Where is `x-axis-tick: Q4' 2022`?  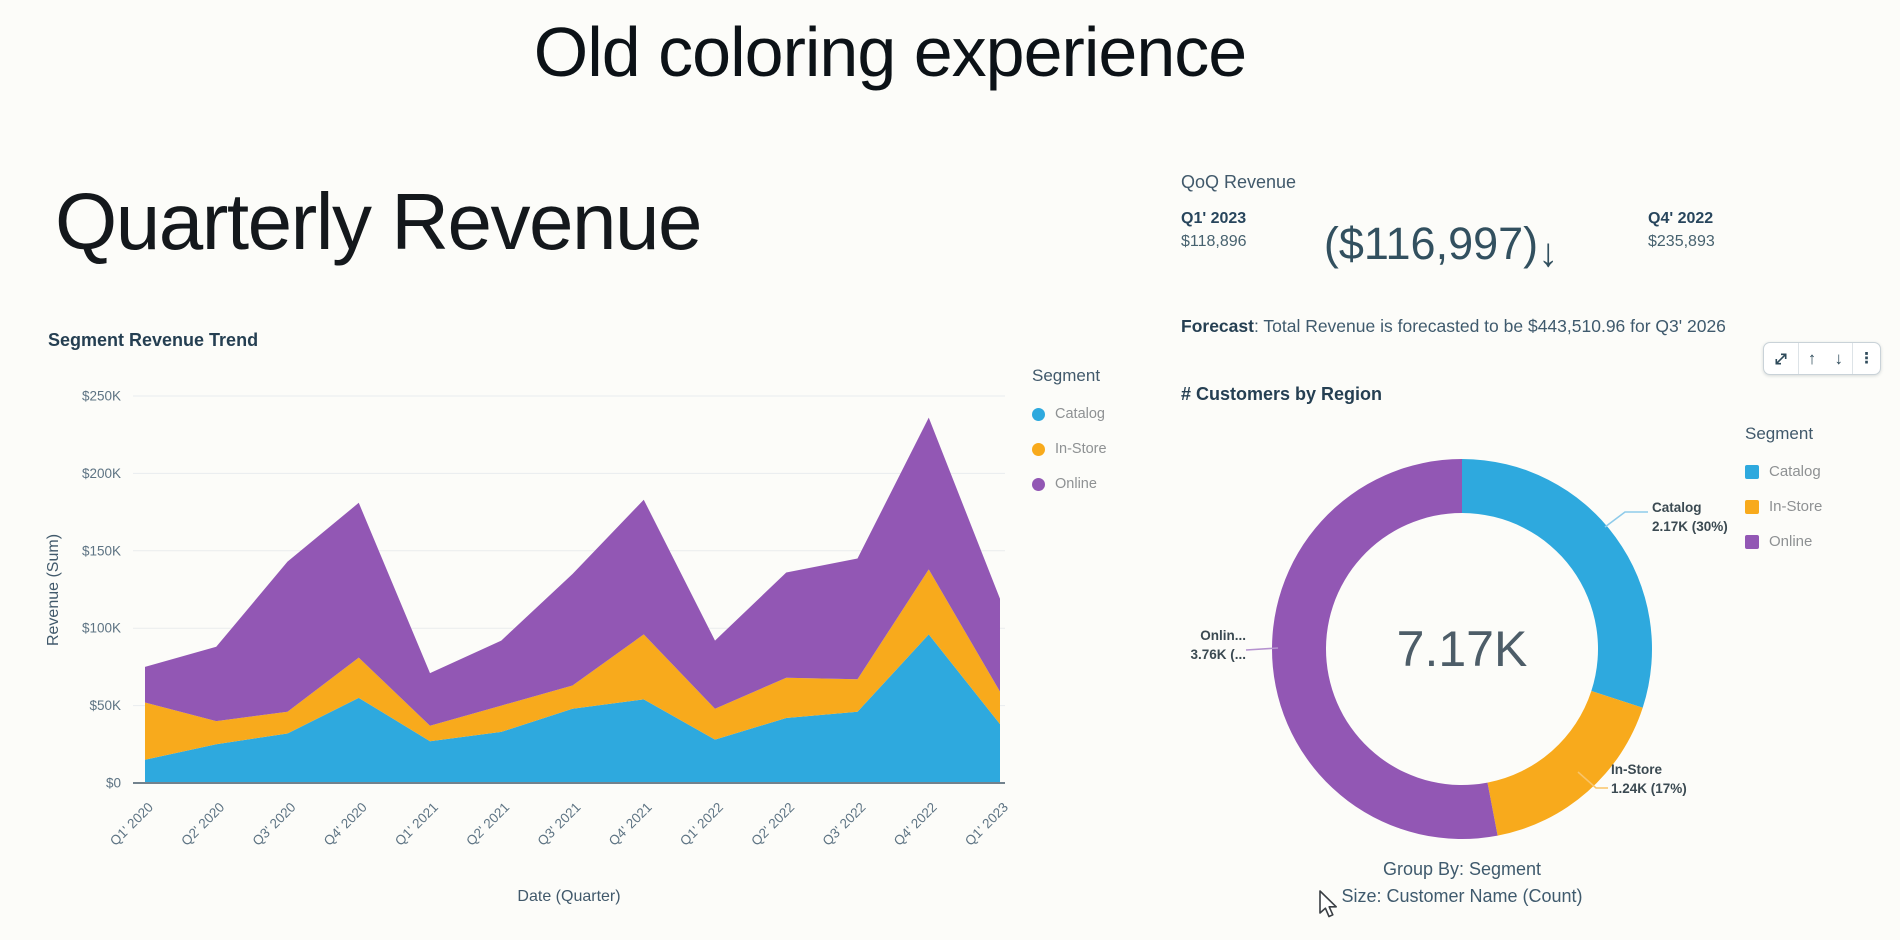
x-axis-tick: Q4' 2022 is located at coordinates (915, 824).